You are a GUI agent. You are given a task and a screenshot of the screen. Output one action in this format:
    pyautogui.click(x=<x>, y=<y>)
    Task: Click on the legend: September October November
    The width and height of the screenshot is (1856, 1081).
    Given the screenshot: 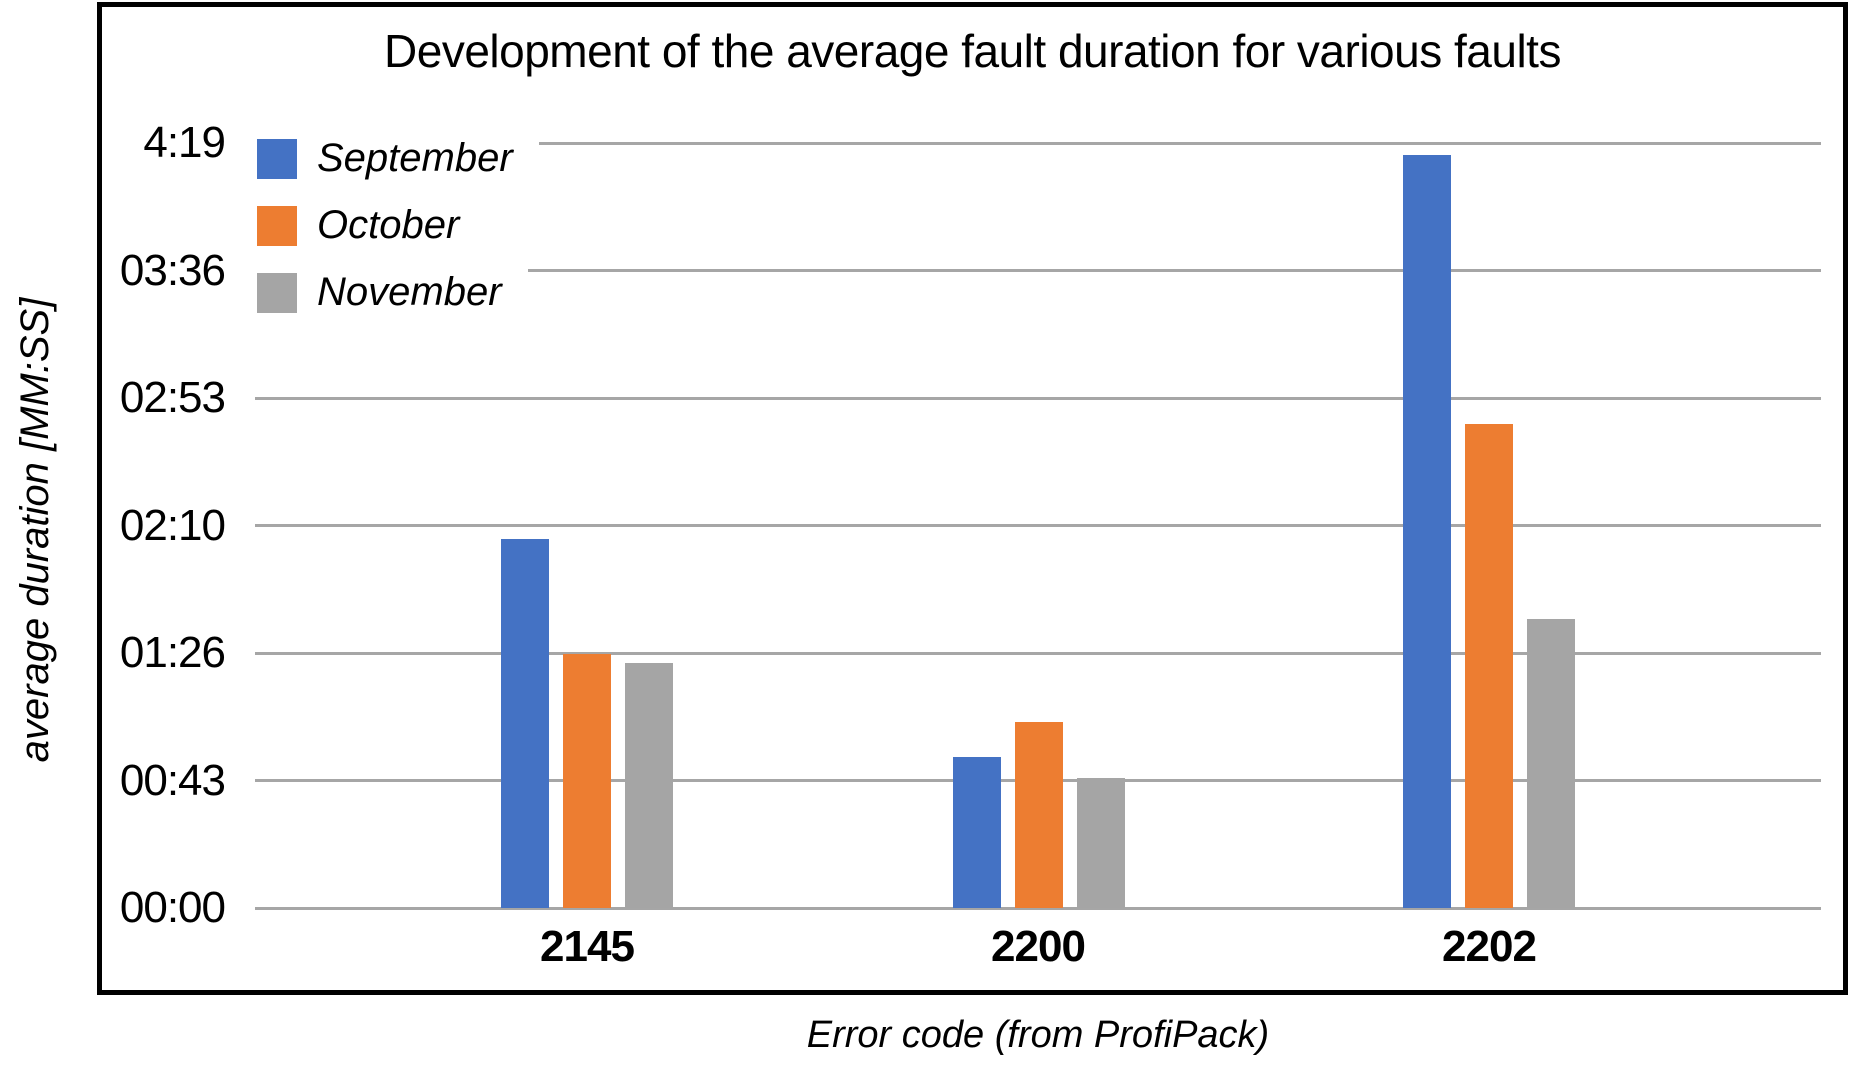 What is the action you would take?
    pyautogui.click(x=394, y=234)
    